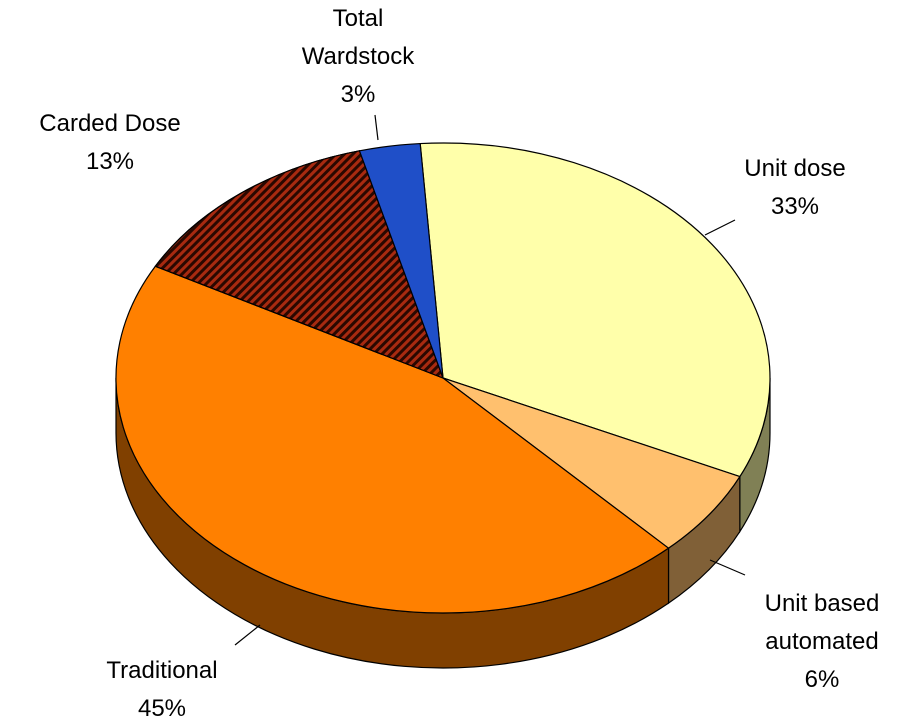 The height and width of the screenshot is (728, 905). Describe the element at coordinates (162, 670) in the screenshot. I see `category-name: Traditional` at that location.